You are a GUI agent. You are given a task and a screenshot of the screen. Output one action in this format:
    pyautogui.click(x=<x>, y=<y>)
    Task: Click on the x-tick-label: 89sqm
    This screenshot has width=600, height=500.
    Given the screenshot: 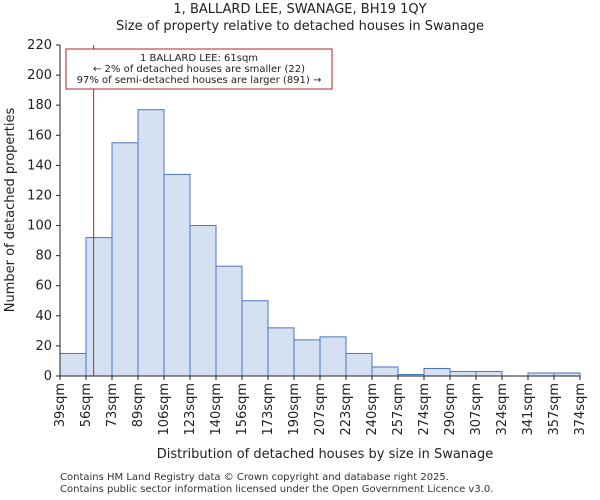 What is the action you would take?
    pyautogui.click(x=138, y=405)
    